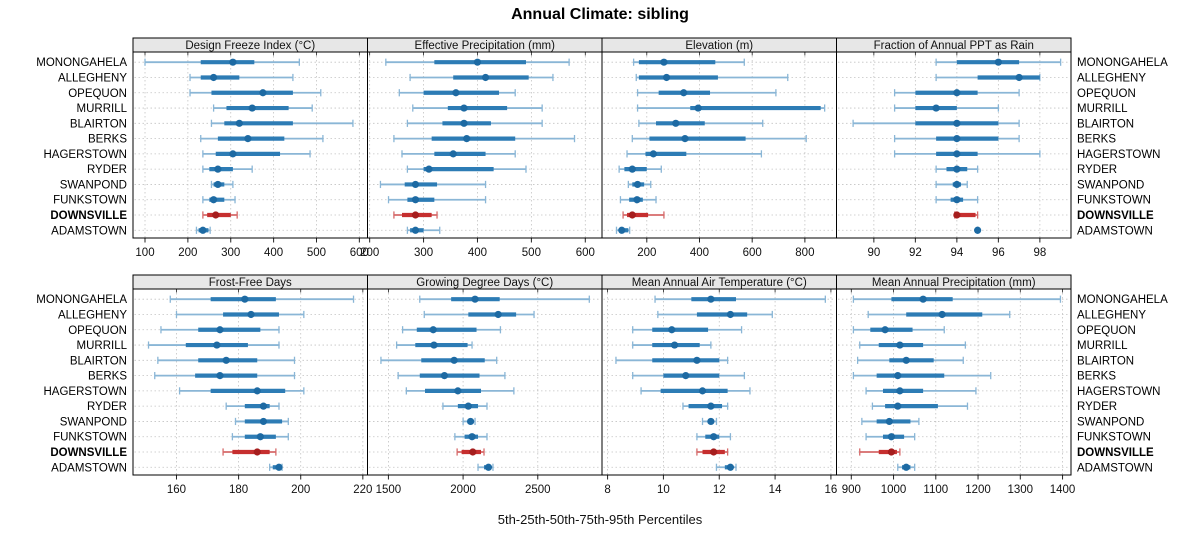 The width and height of the screenshot is (1200, 550). What do you see at coordinates (804, 253) in the screenshot?
I see `axis-tick-label: 800` at bounding box center [804, 253].